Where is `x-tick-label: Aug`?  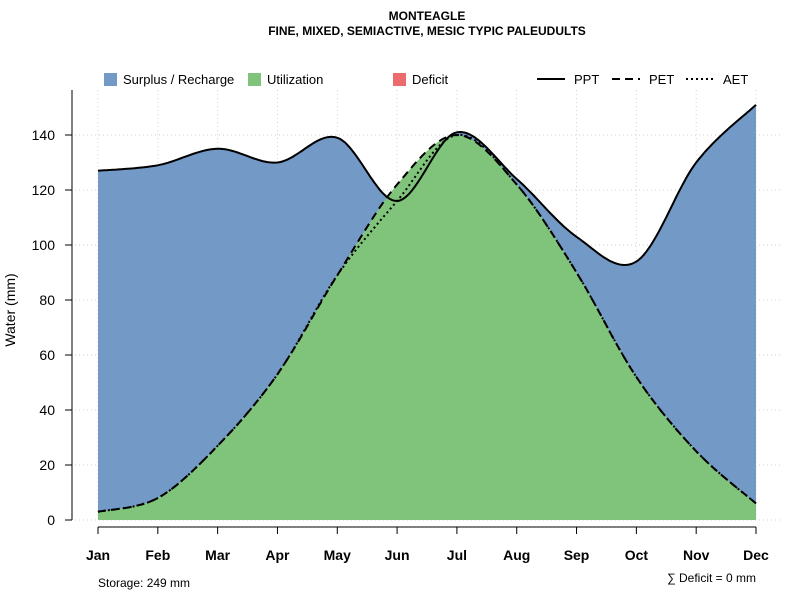
x-tick-label: Aug is located at coordinates (516, 555).